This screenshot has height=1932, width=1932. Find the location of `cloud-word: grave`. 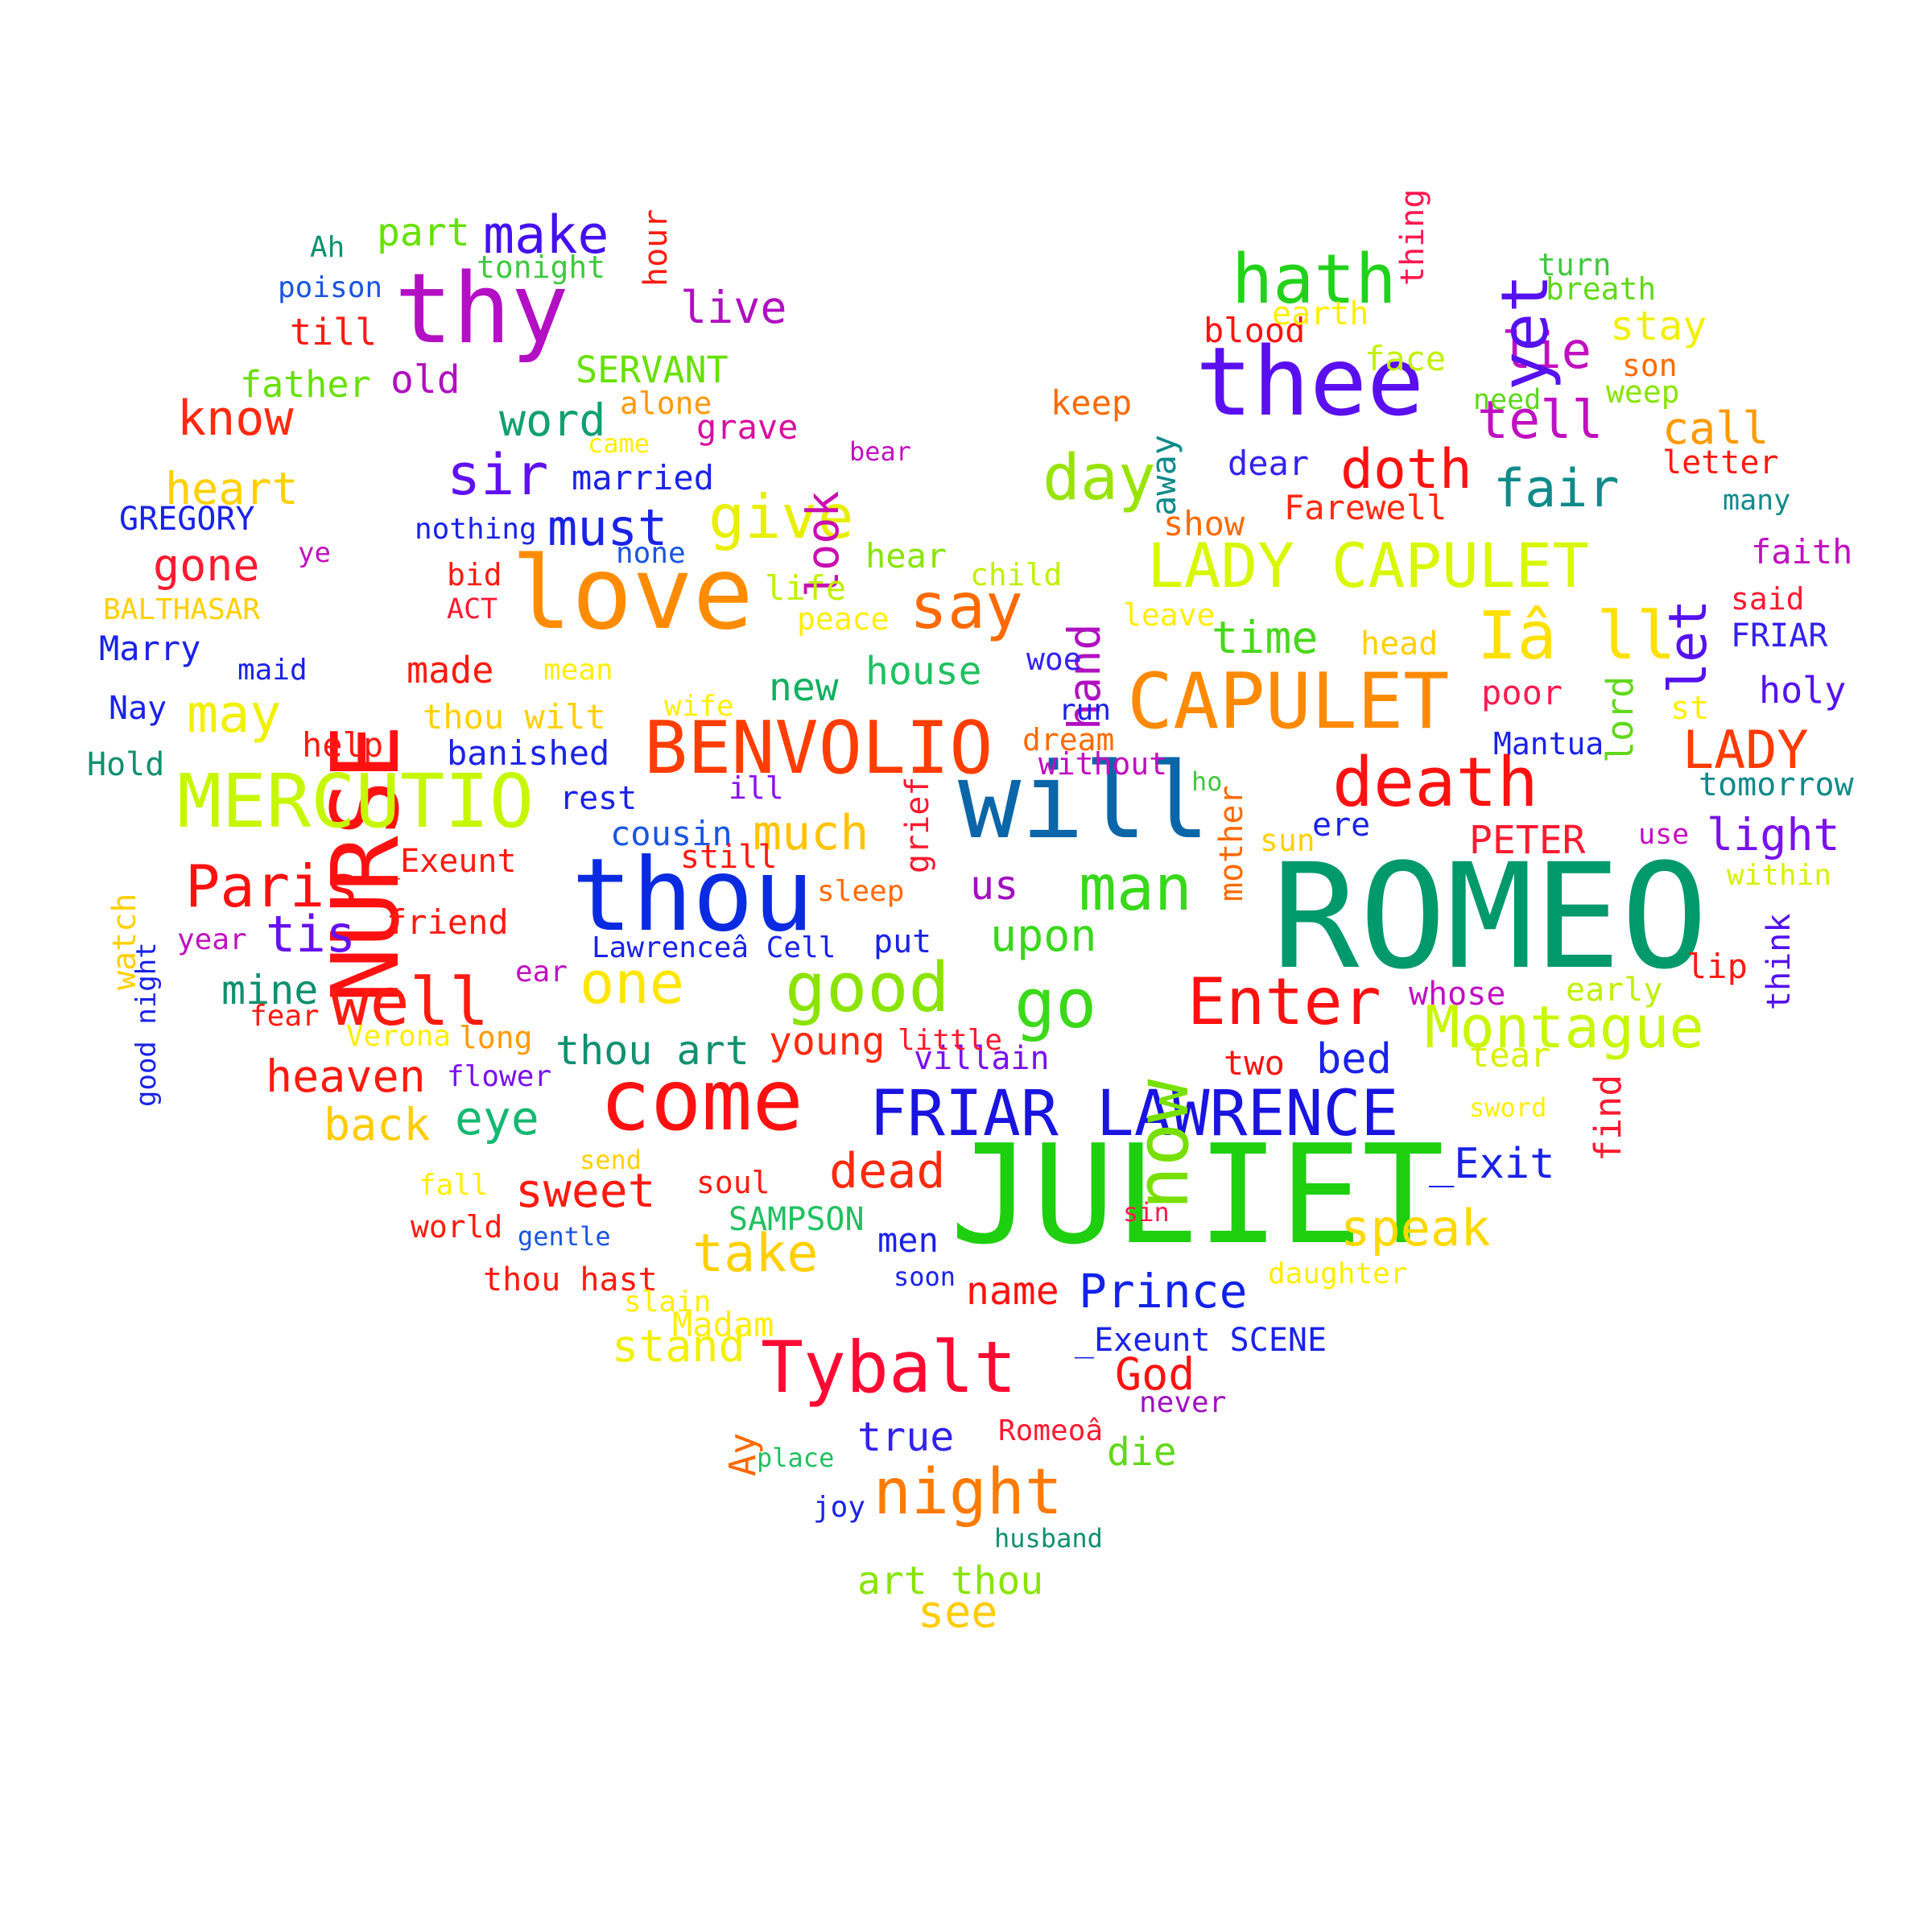

cloud-word: grave is located at coordinates (747, 427).